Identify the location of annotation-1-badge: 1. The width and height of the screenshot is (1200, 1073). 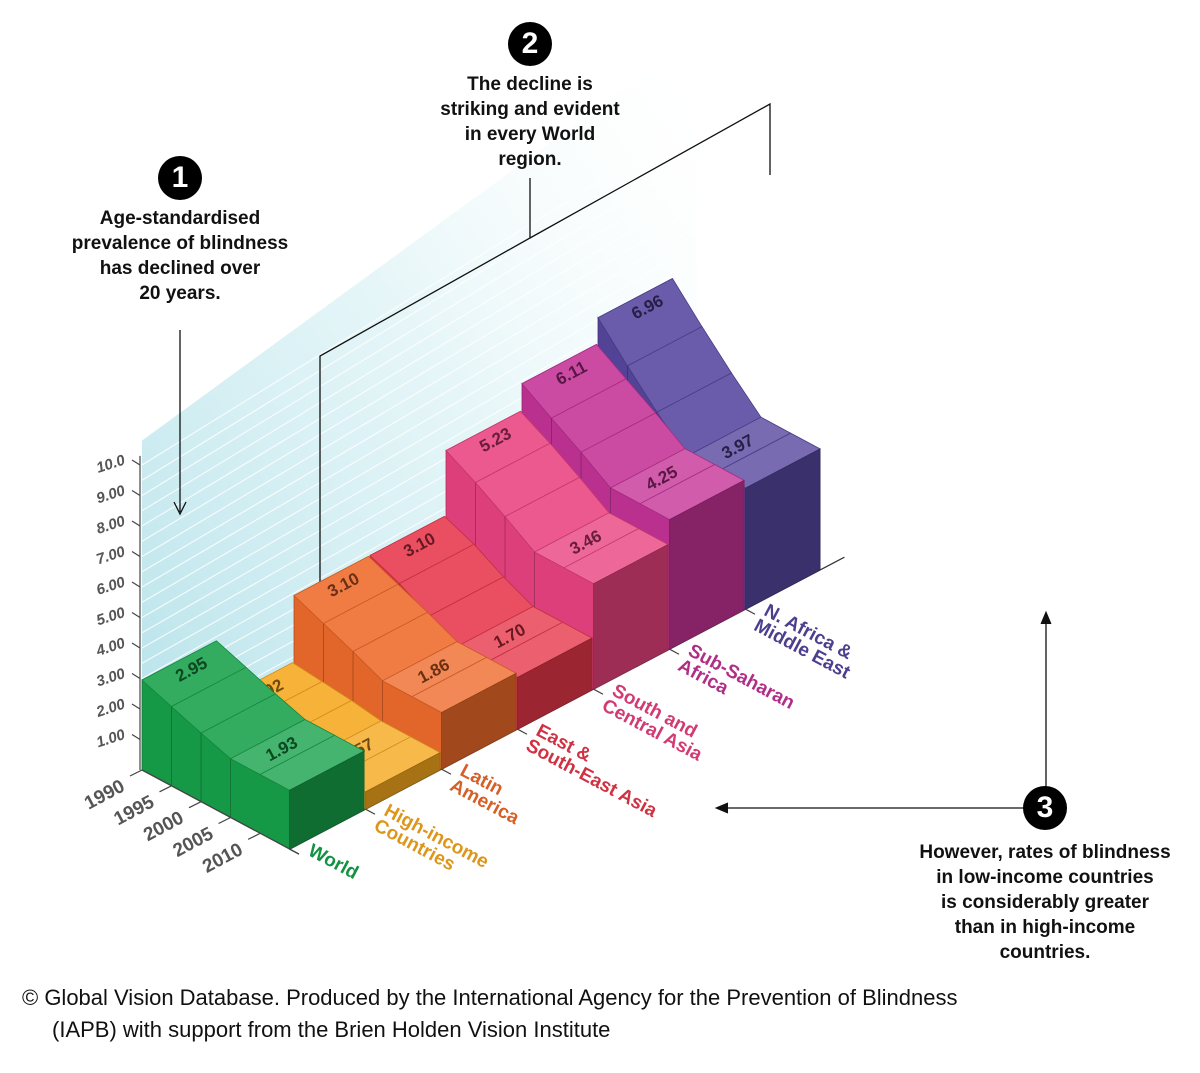
(180, 178).